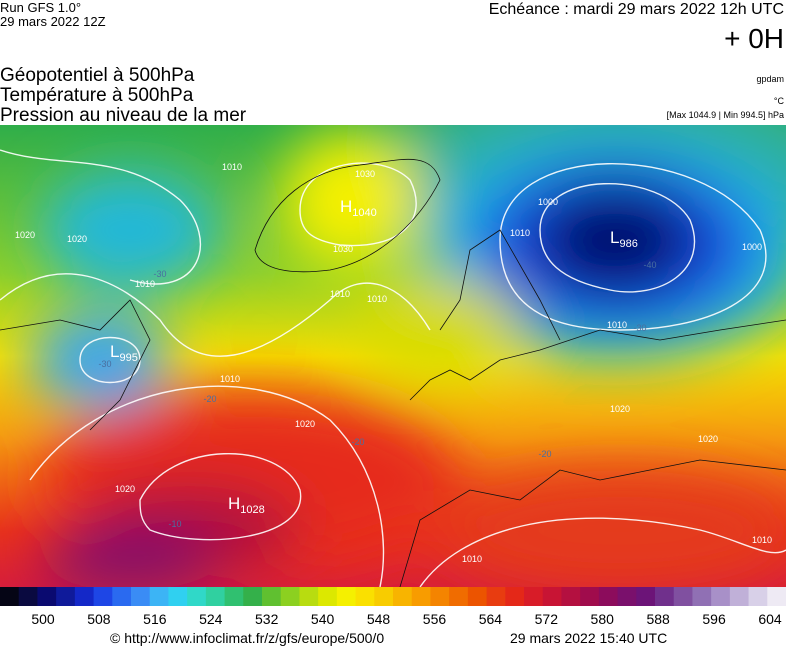 This screenshot has width=786, height=648. I want to click on colorbar-tick-label: 572, so click(547, 619).